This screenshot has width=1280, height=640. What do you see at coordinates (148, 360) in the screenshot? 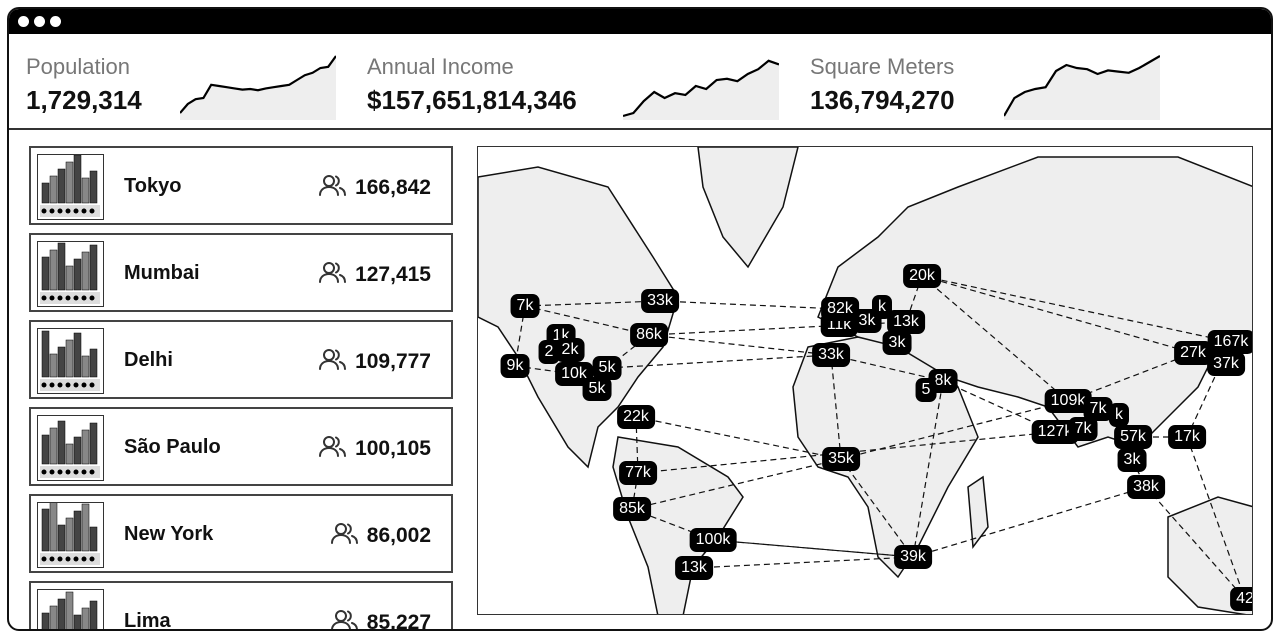
I see `city-name: Delhi` at bounding box center [148, 360].